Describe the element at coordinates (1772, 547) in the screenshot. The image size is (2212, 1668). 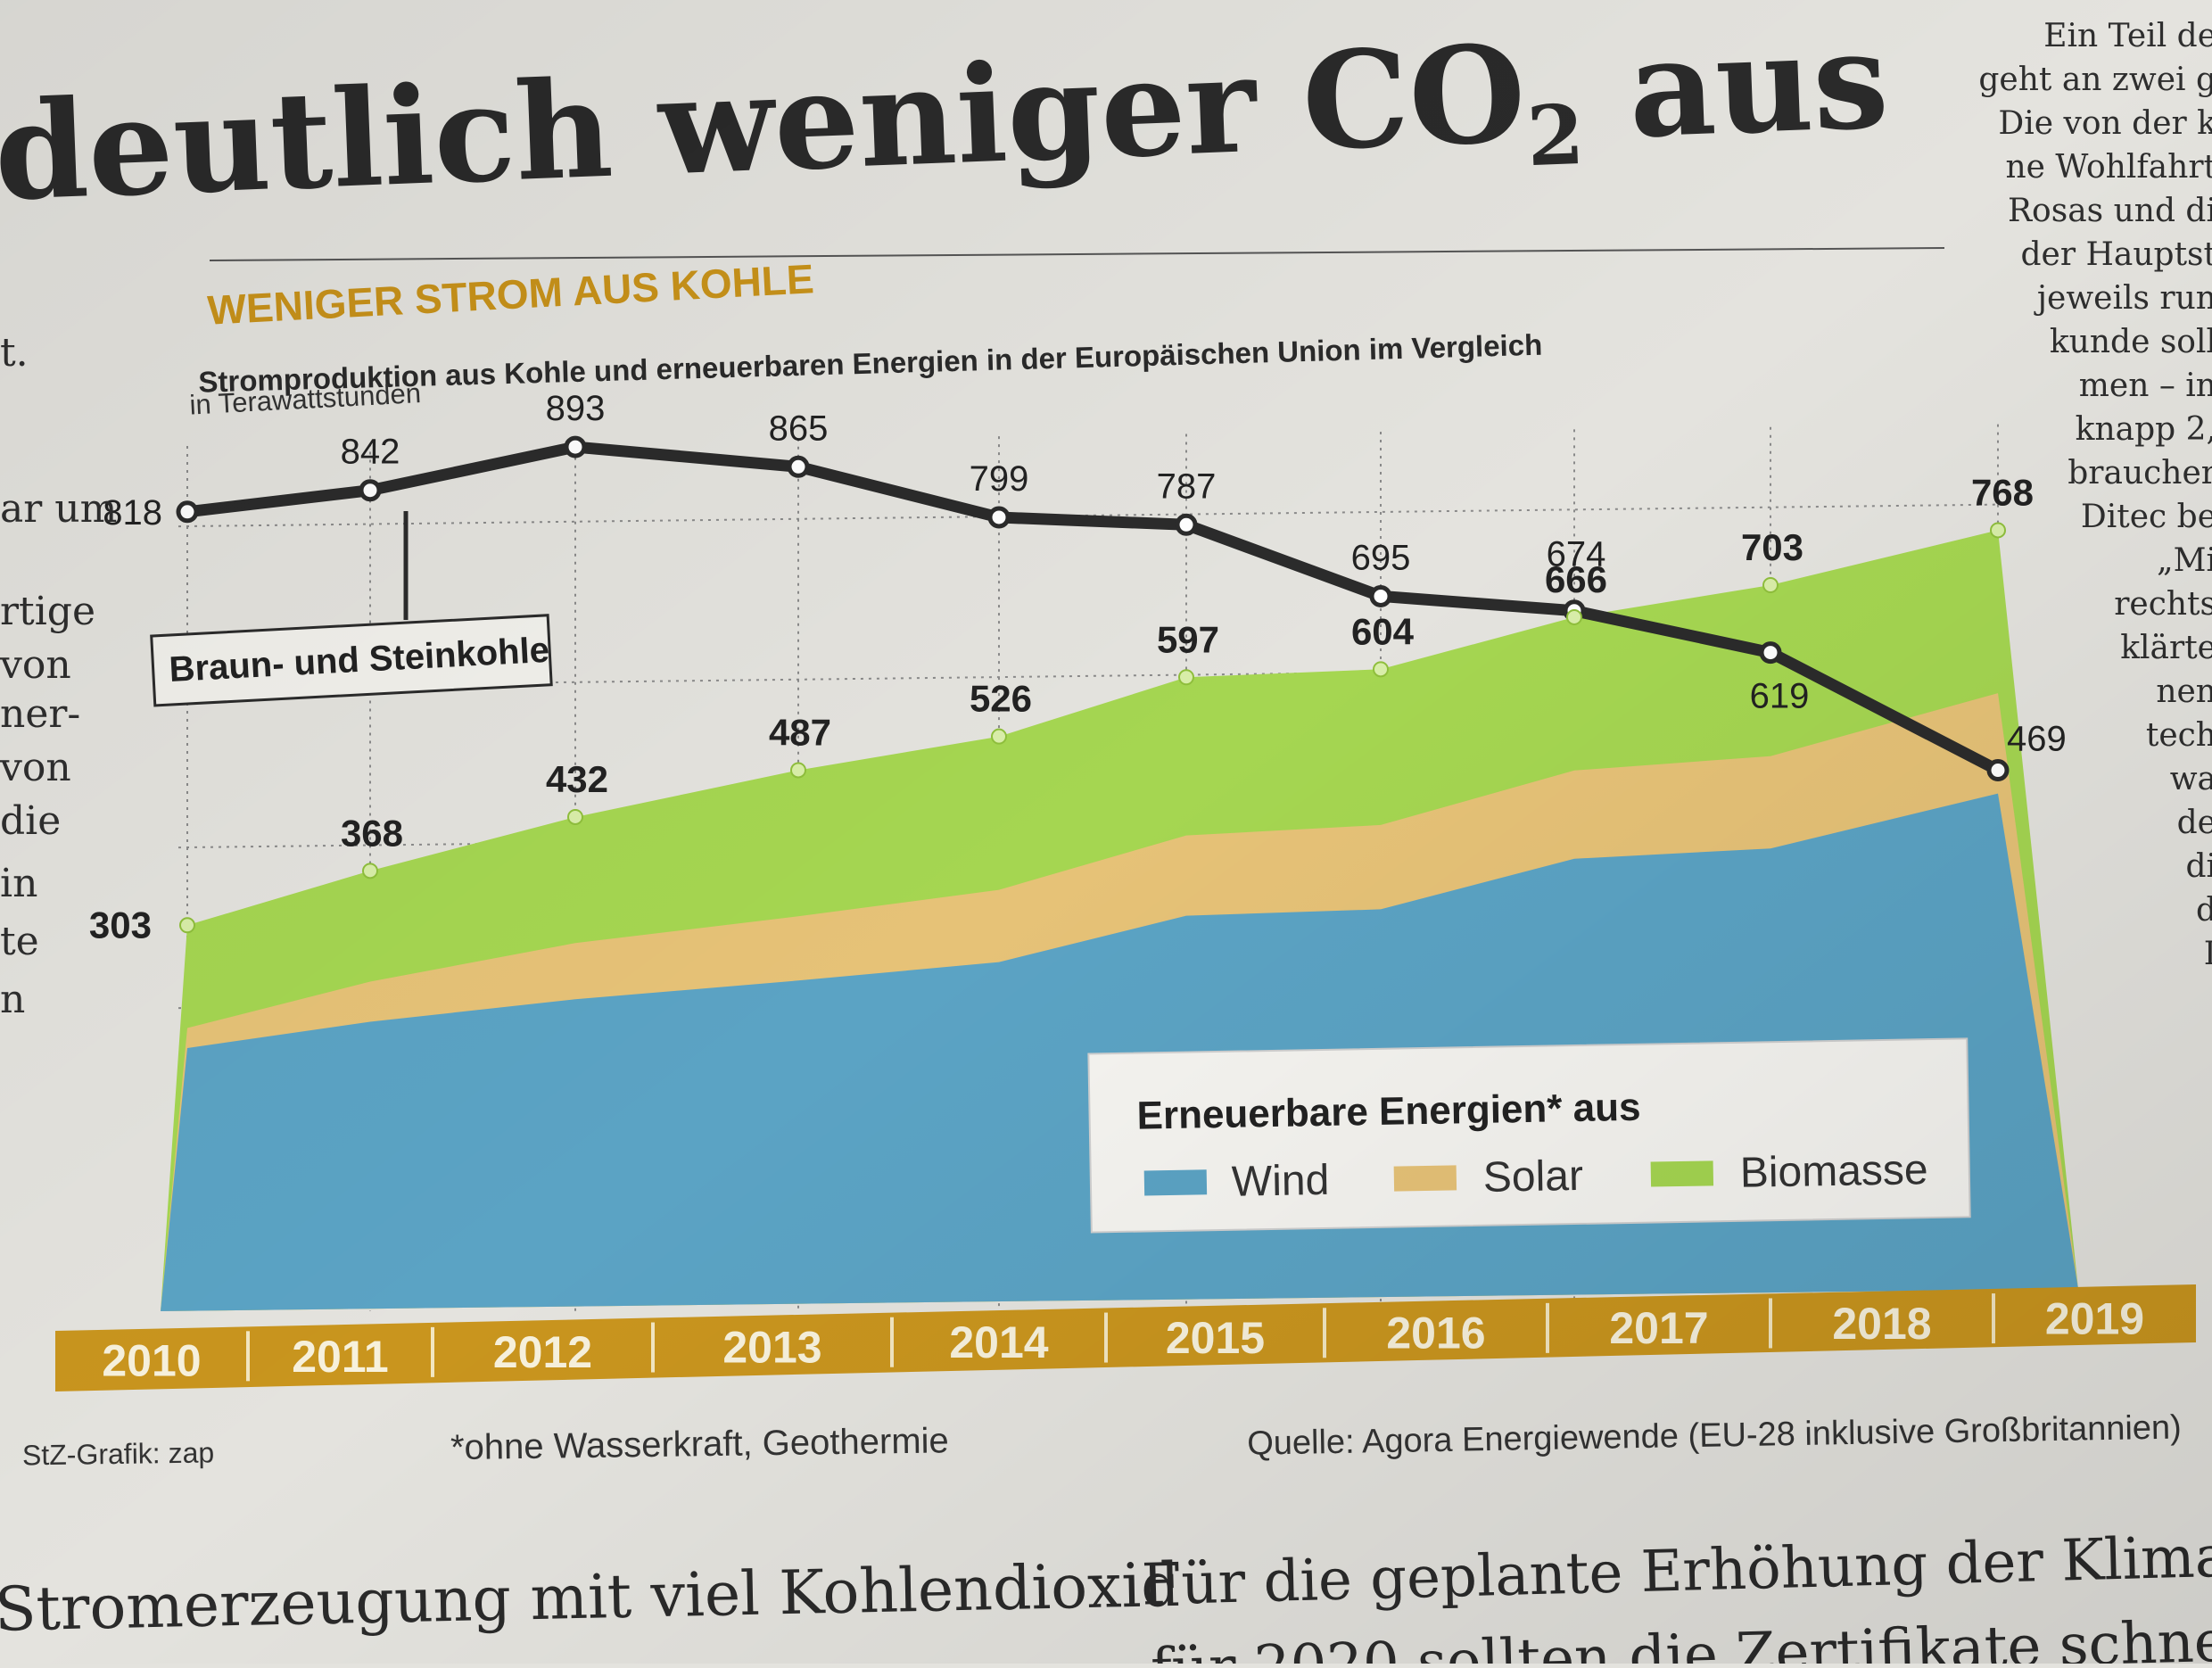
I see `renewables-value-label: 703` at that location.